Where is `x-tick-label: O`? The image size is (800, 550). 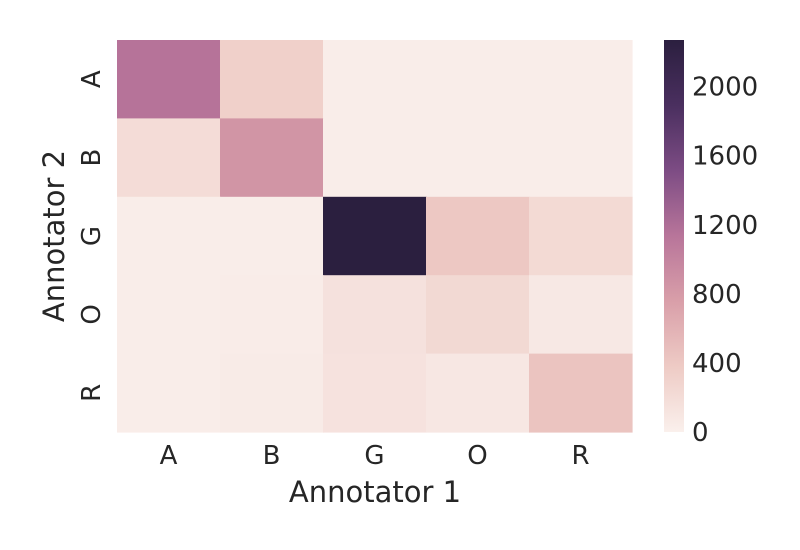
x-tick-label: O is located at coordinates (477, 456).